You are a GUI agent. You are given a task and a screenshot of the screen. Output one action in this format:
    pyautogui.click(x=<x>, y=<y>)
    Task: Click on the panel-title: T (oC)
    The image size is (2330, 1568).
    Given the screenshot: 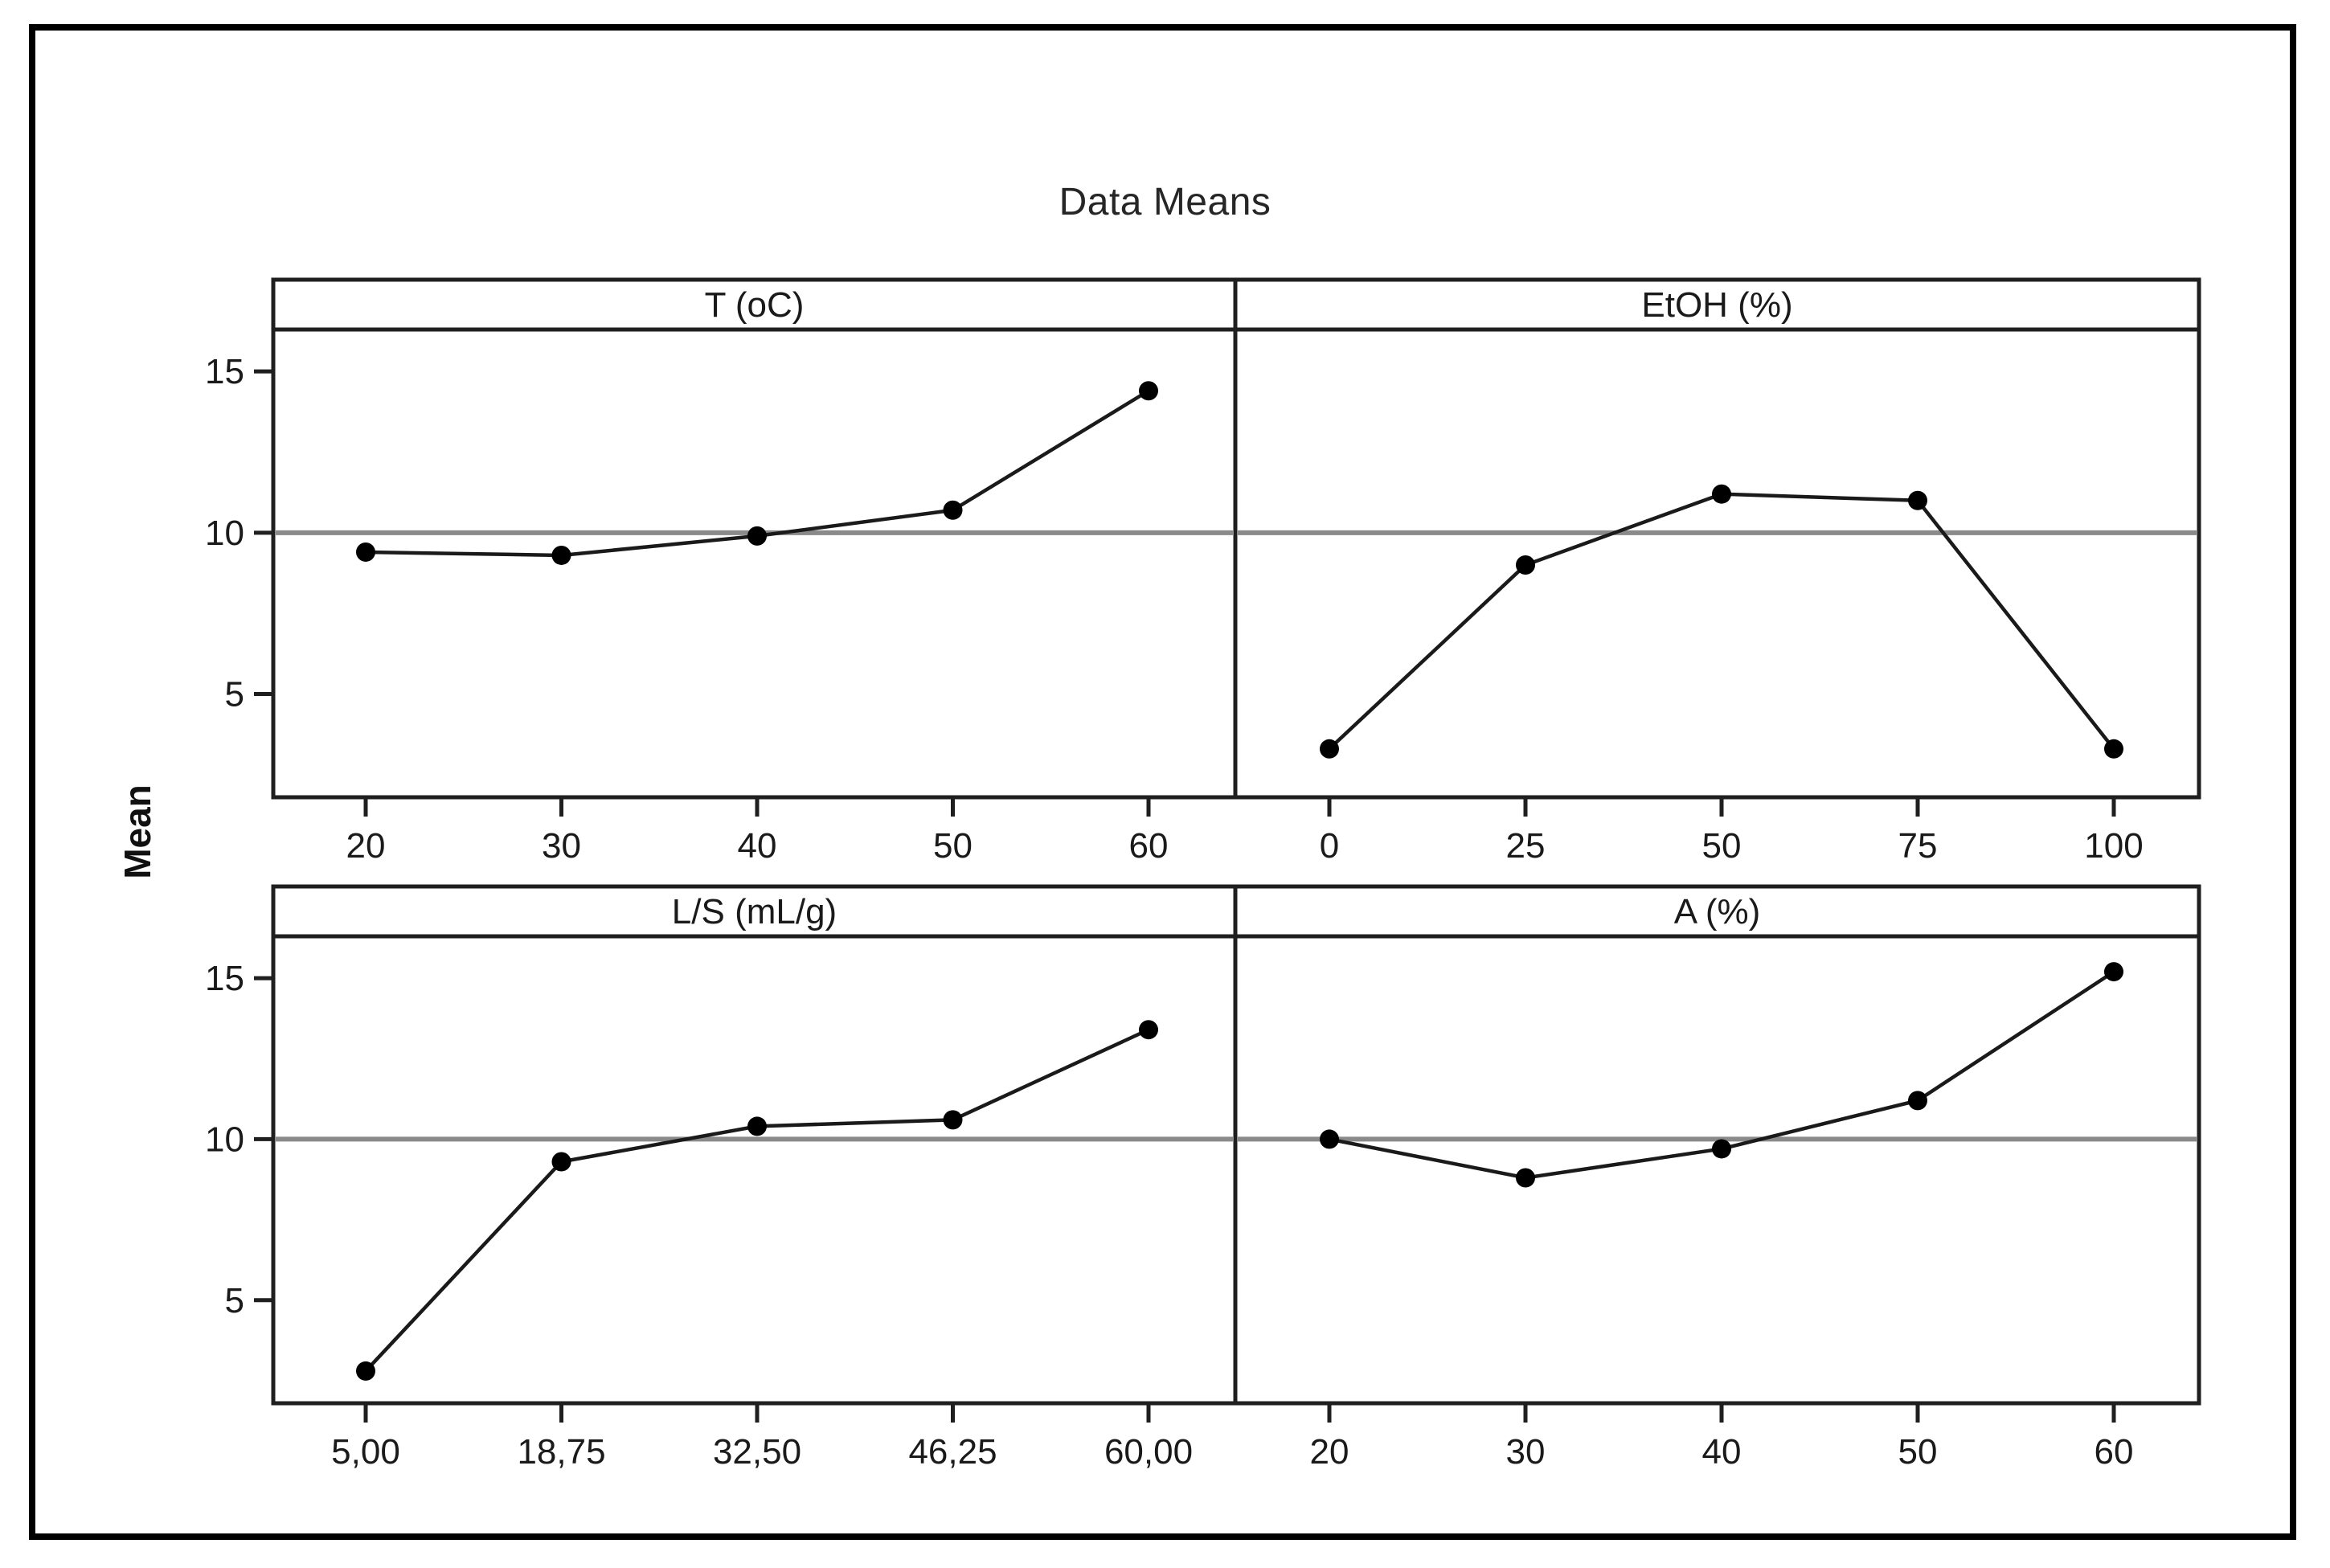 What is the action you would take?
    pyautogui.click(x=755, y=305)
    